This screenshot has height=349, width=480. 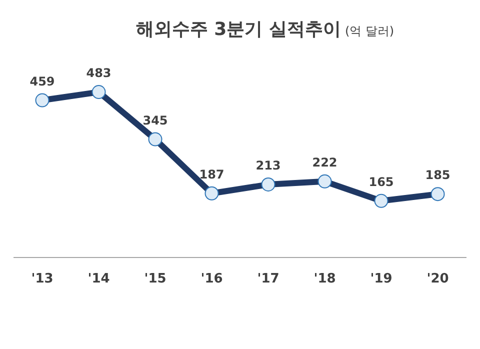 What do you see at coordinates (325, 163) in the screenshot?
I see `data-label: 222` at bounding box center [325, 163].